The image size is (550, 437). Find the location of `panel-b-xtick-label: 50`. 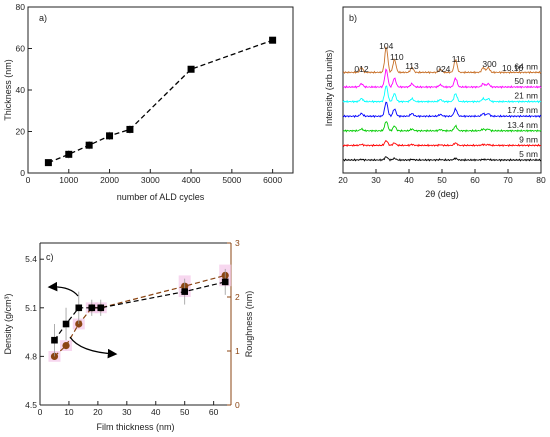

panel-b-xtick-label: 50 is located at coordinates (442, 180).